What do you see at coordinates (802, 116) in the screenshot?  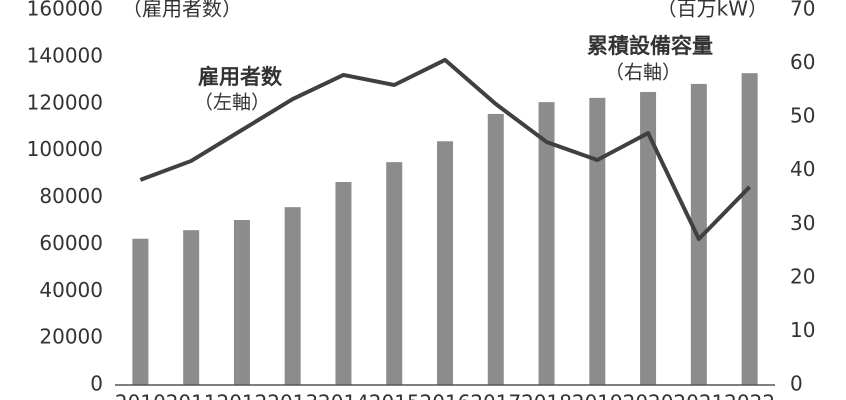 I see `y2-tick-label: 50` at bounding box center [802, 116].